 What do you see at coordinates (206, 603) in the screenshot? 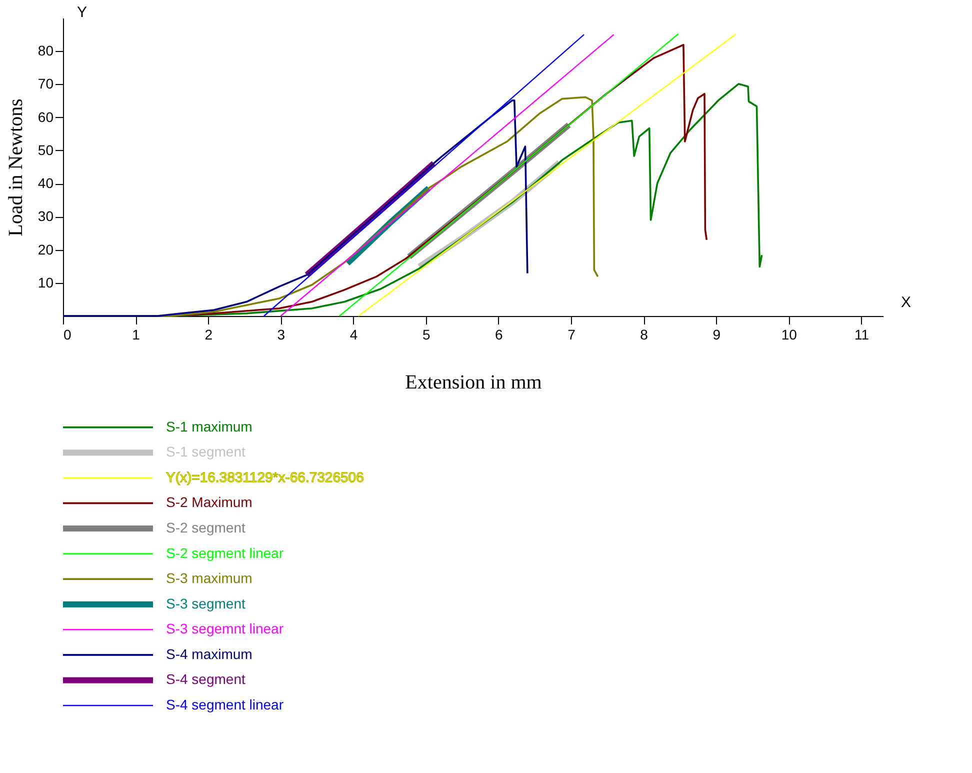
I see `text: S-3 segment` at bounding box center [206, 603].